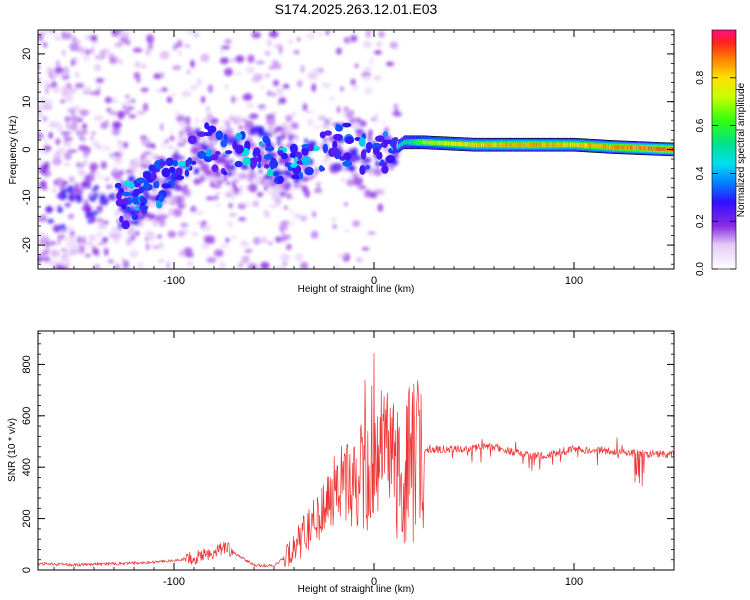 This screenshot has width=750, height=600. Describe the element at coordinates (27, 467) in the screenshot. I see `y-tick-label: 400` at that location.